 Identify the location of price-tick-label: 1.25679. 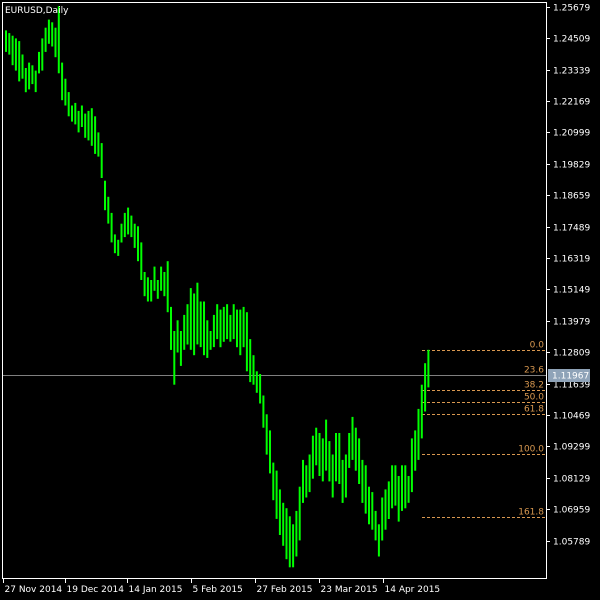
(571, 9).